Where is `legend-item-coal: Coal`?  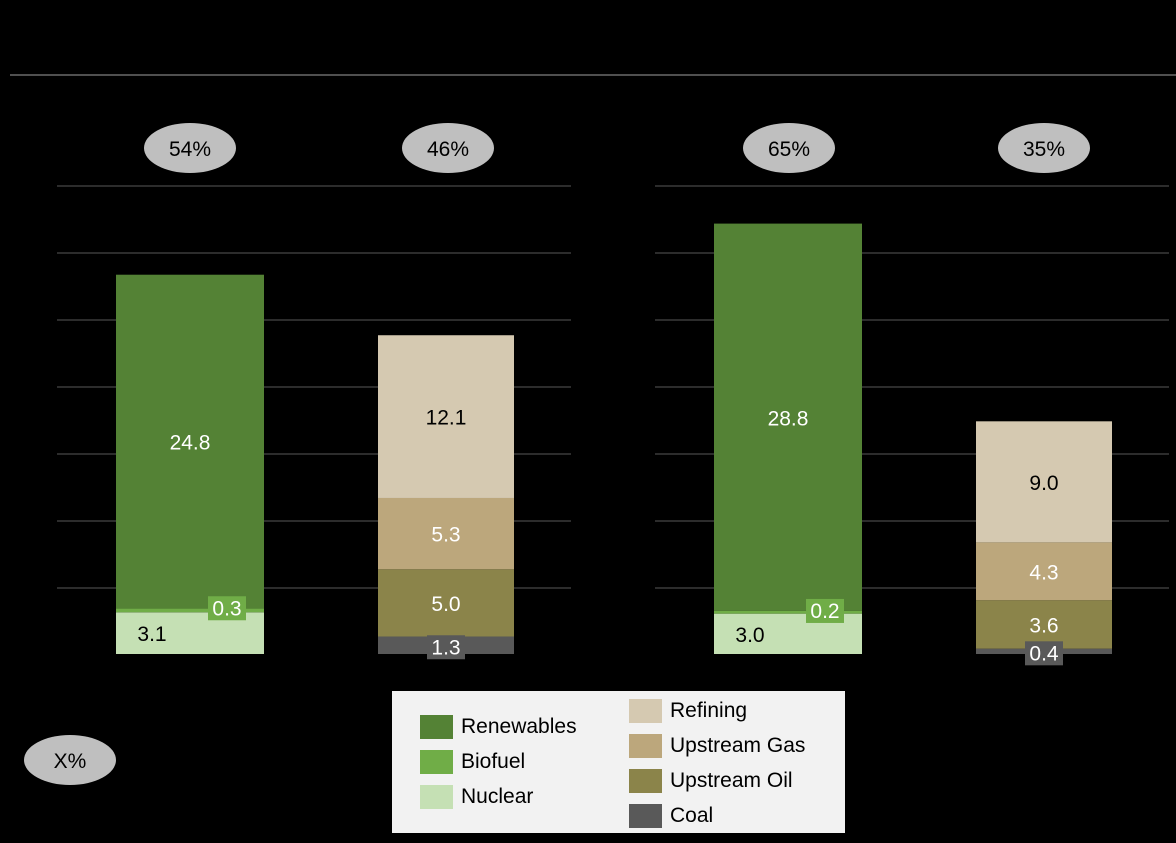 legend-item-coal: Coal is located at coordinates (671, 816).